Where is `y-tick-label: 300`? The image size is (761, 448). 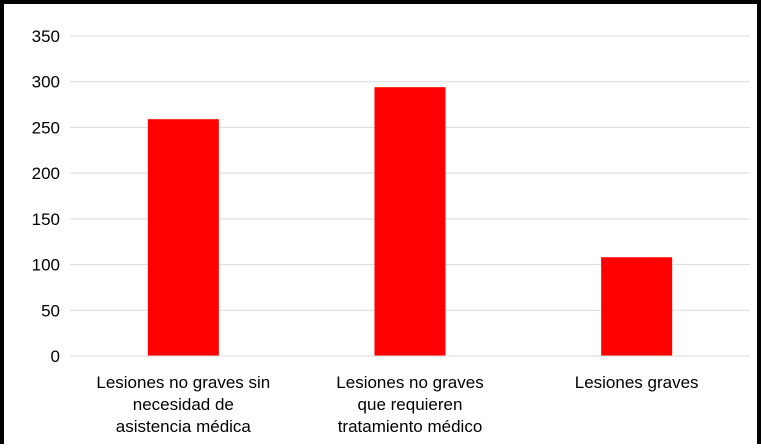 y-tick-label: 300 is located at coordinates (46, 82).